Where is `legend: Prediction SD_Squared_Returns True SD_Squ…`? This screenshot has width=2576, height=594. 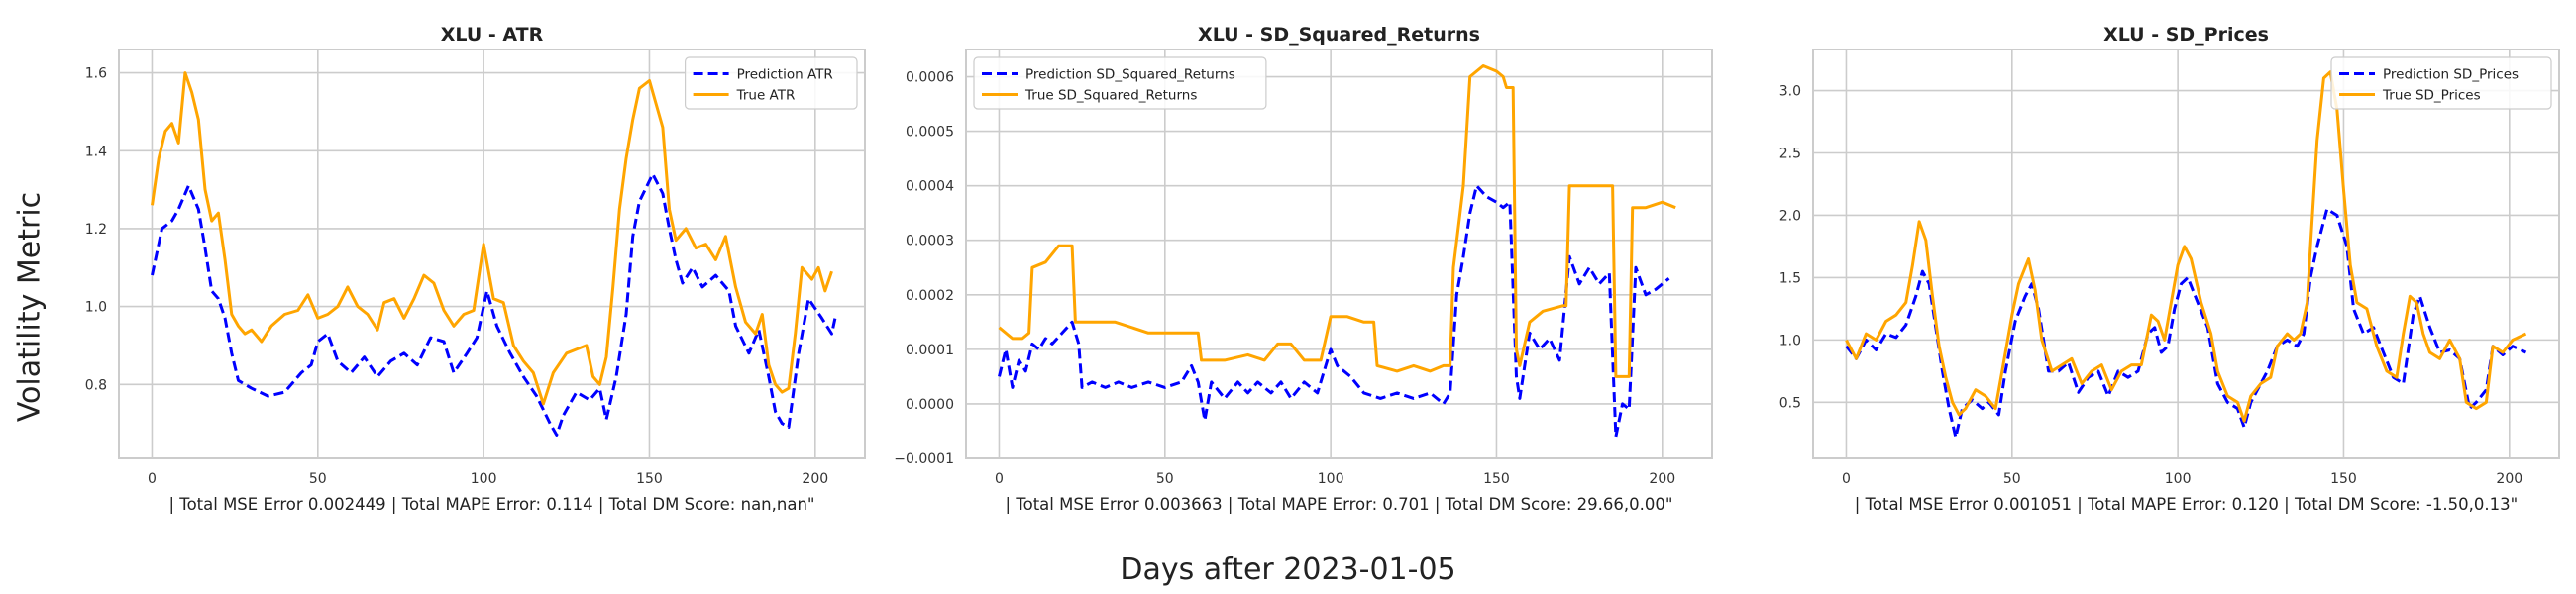 legend: Prediction SD_Squared_Returns True SD_Squ… is located at coordinates (1120, 83).